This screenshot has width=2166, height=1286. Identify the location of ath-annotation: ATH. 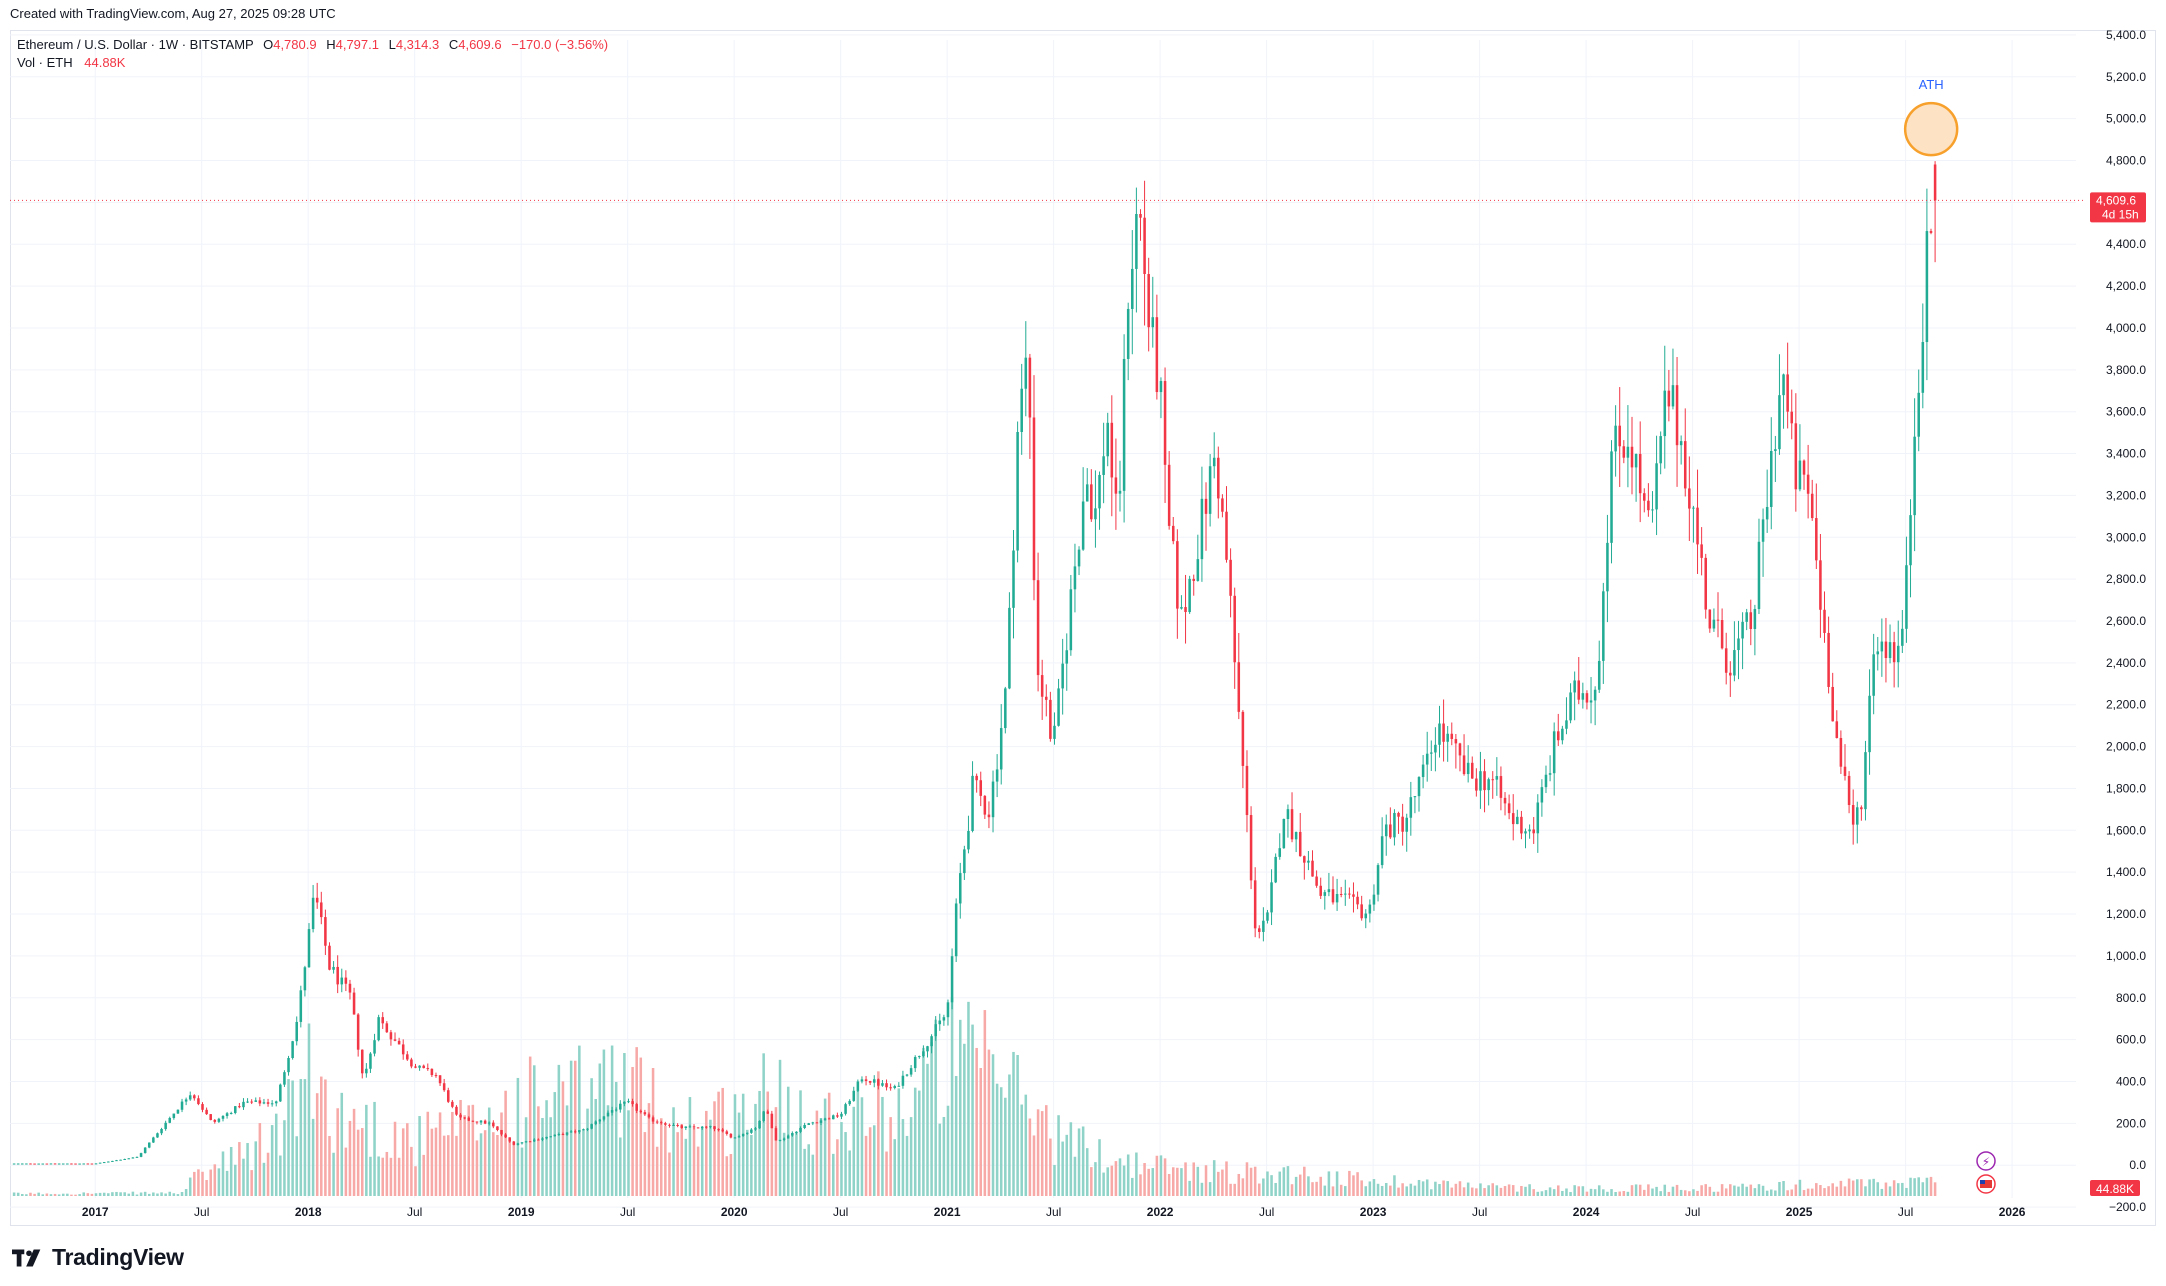
(1931, 117).